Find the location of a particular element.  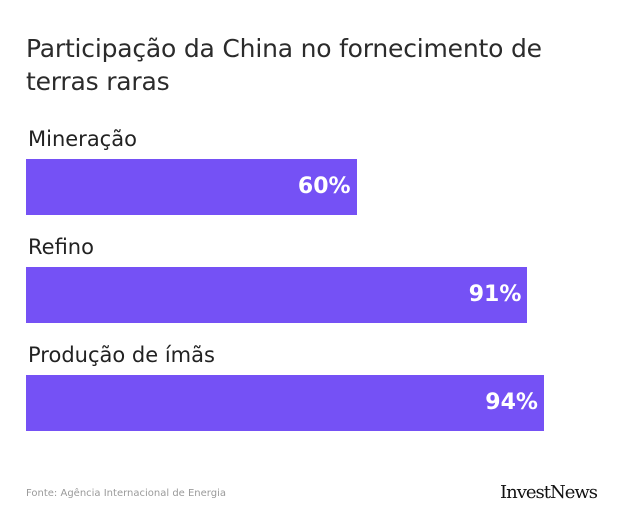

bar-value-label: 91% is located at coordinates (495, 294).